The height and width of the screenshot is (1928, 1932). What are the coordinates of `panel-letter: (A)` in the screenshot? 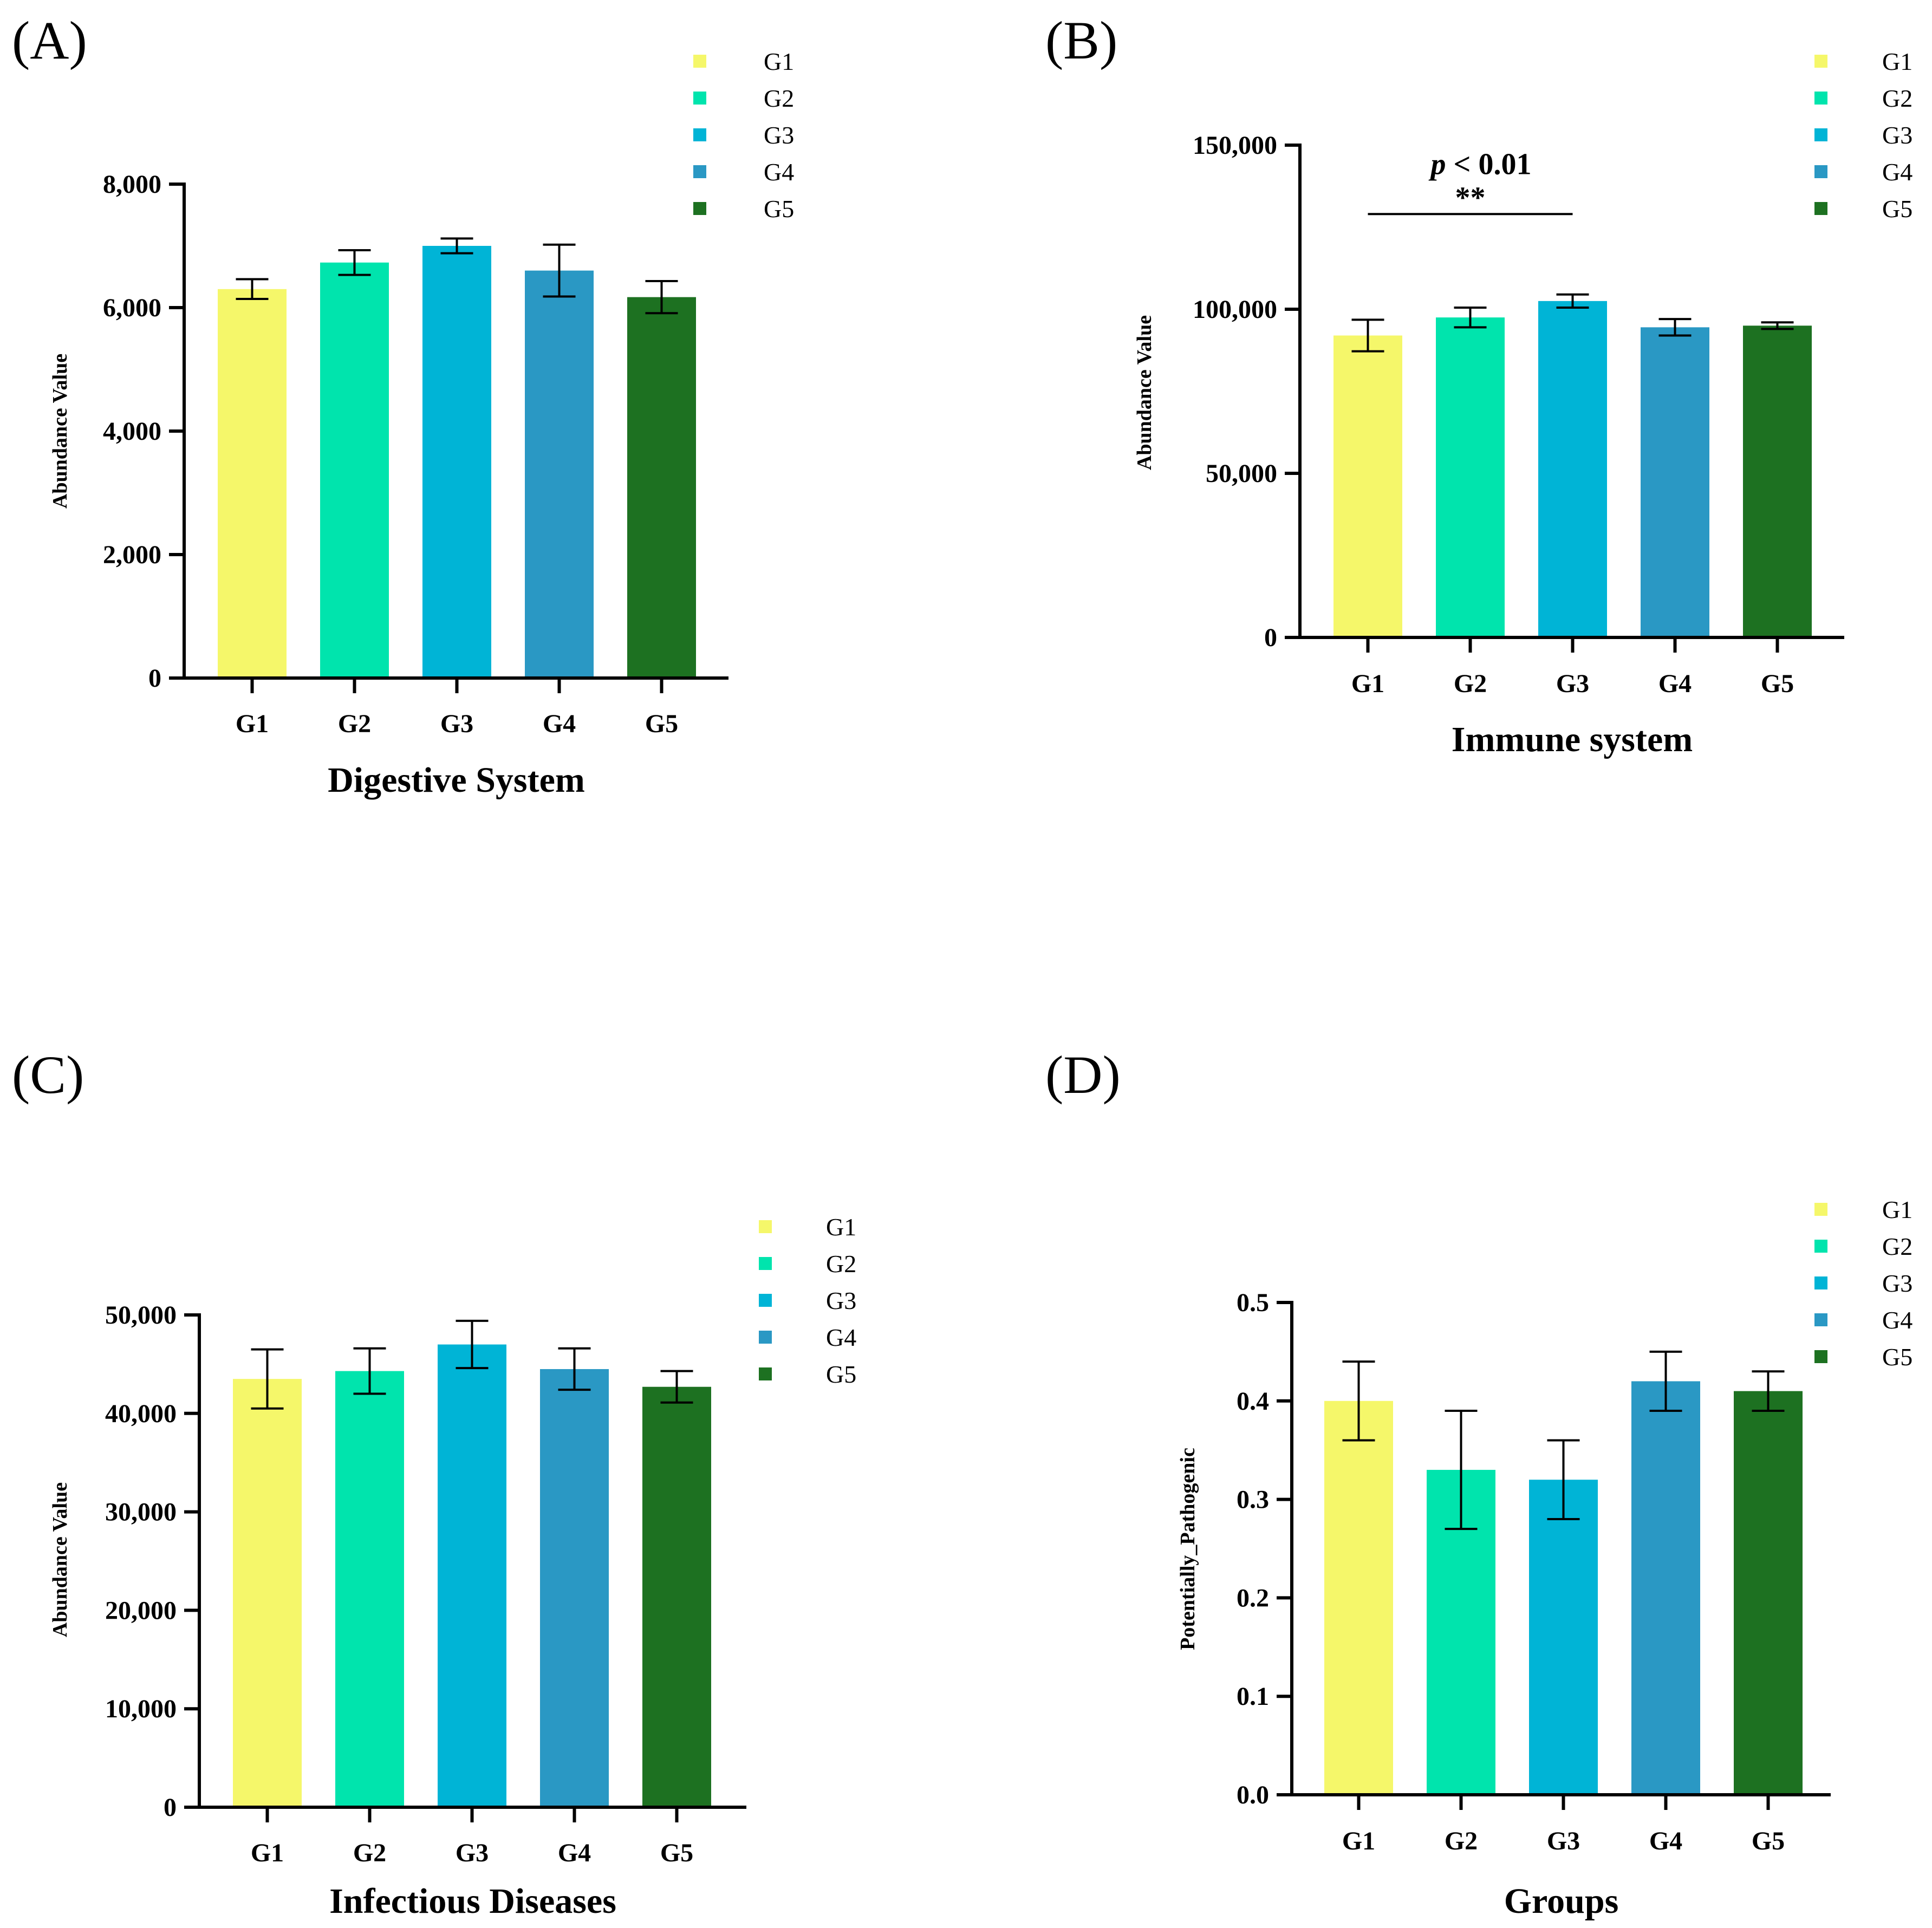 It's located at (49, 40).